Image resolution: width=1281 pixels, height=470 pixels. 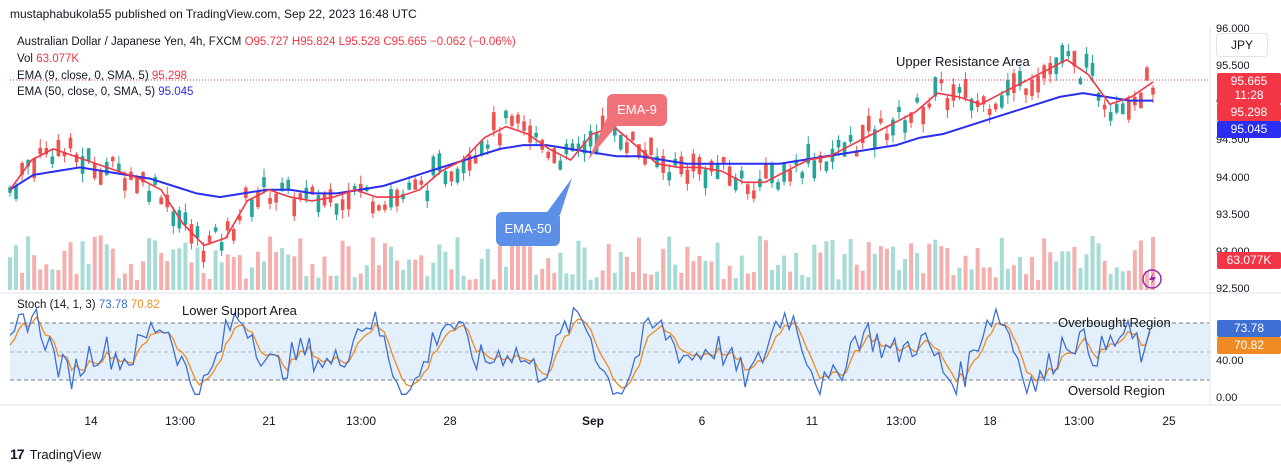 I want to click on price-axis-label: 95.500, so click(x=1233, y=66).